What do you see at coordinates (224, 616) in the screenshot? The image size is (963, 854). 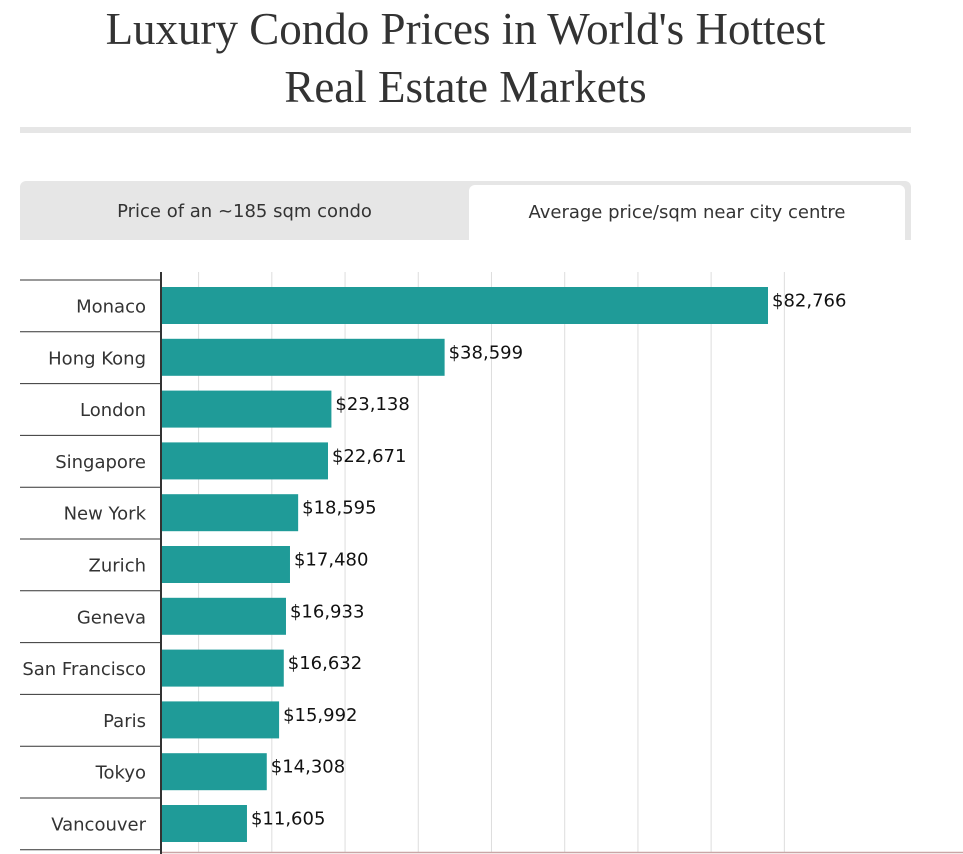 I see `bar-geneva` at bounding box center [224, 616].